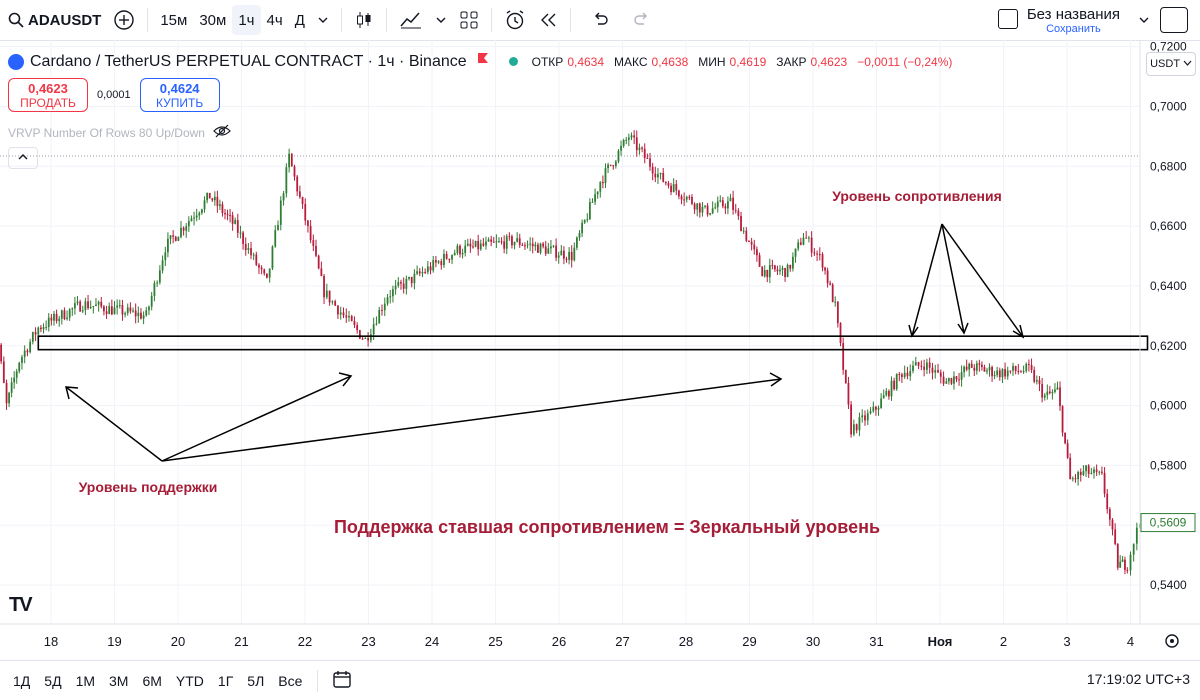 Image resolution: width=1200 pixels, height=700 pixels. I want to click on time-axis: 18 19 20 21 22 23 24 25 26 27 28 29 30 31 Ноя 2 3 4, so click(589, 641).